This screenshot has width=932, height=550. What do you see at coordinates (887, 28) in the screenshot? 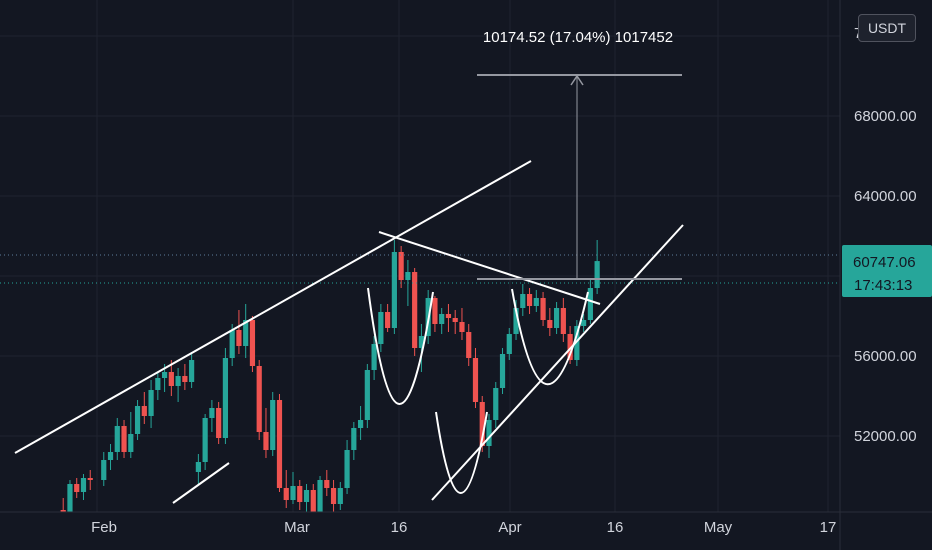
I see `currency-button: USDT` at bounding box center [887, 28].